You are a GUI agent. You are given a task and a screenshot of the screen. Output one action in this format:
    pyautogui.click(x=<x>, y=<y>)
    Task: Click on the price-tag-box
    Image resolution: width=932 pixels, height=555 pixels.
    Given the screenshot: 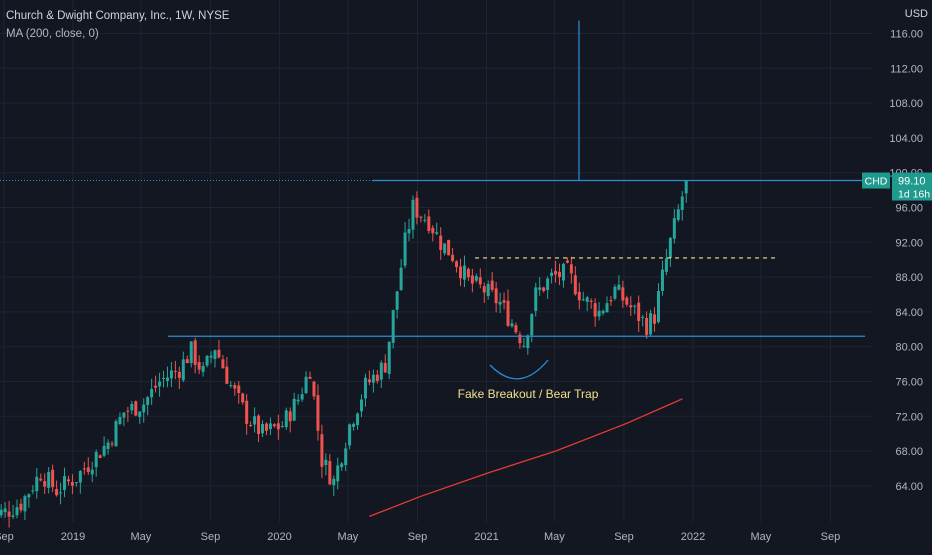 What is the action you would take?
    pyautogui.click(x=912, y=186)
    